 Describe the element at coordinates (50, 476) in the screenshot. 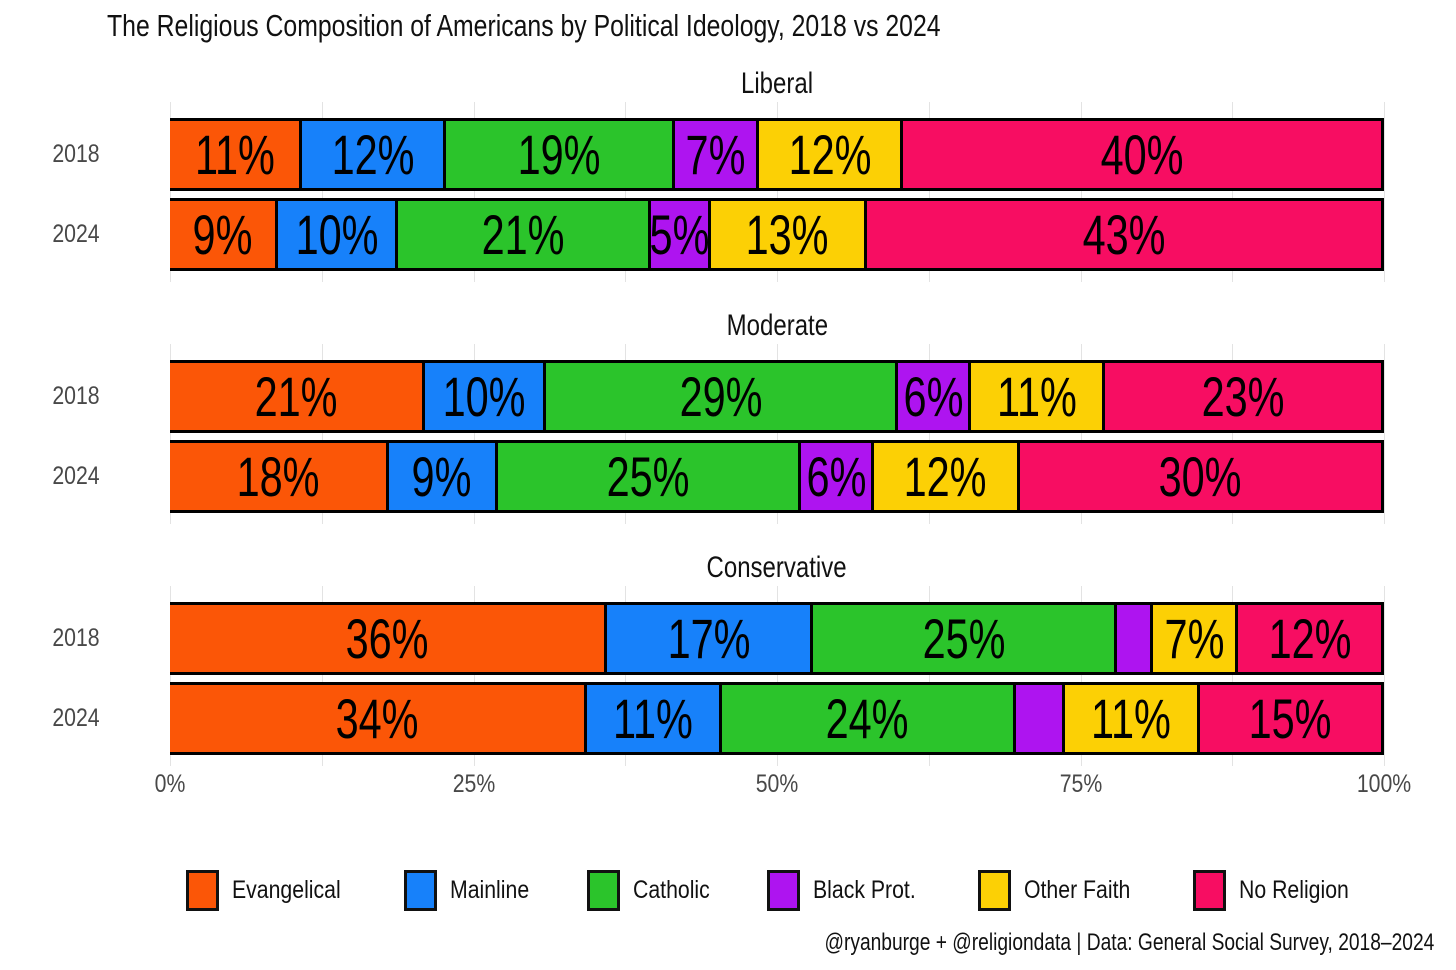

I see `year-label: 2024` at that location.